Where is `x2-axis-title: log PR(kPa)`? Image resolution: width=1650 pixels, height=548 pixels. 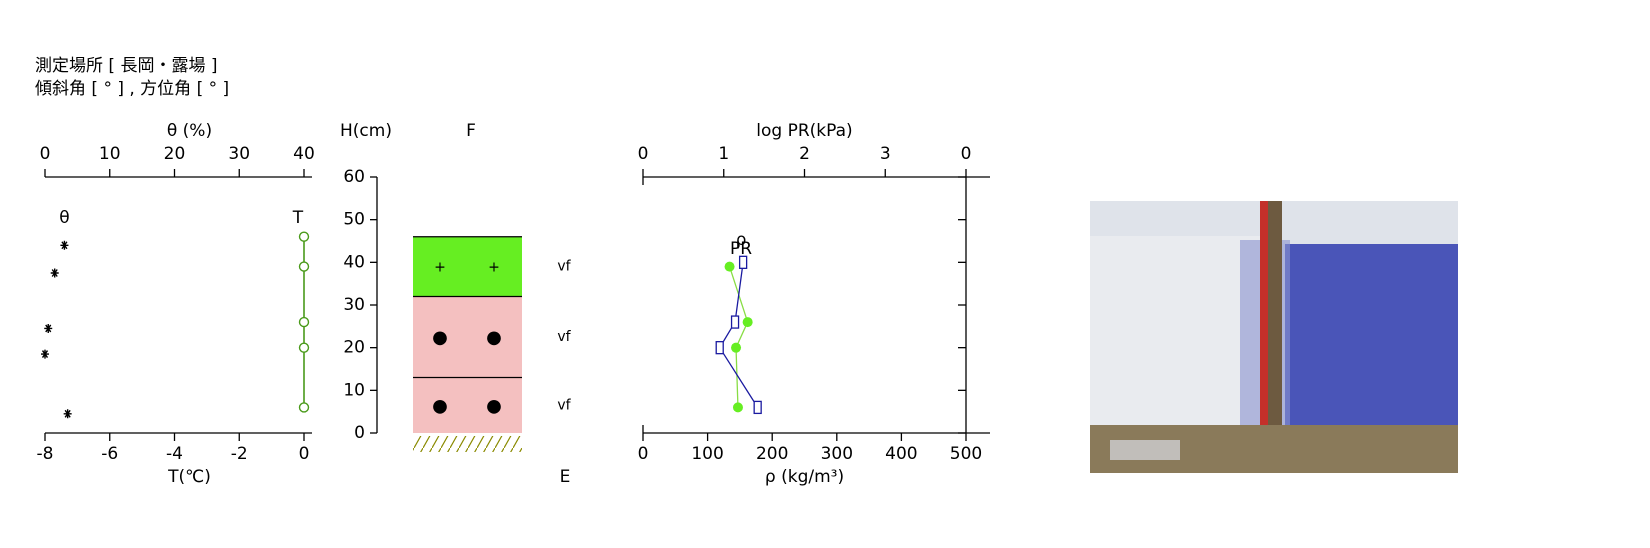
x2-axis-title: log PR(kPa) is located at coordinates (804, 131).